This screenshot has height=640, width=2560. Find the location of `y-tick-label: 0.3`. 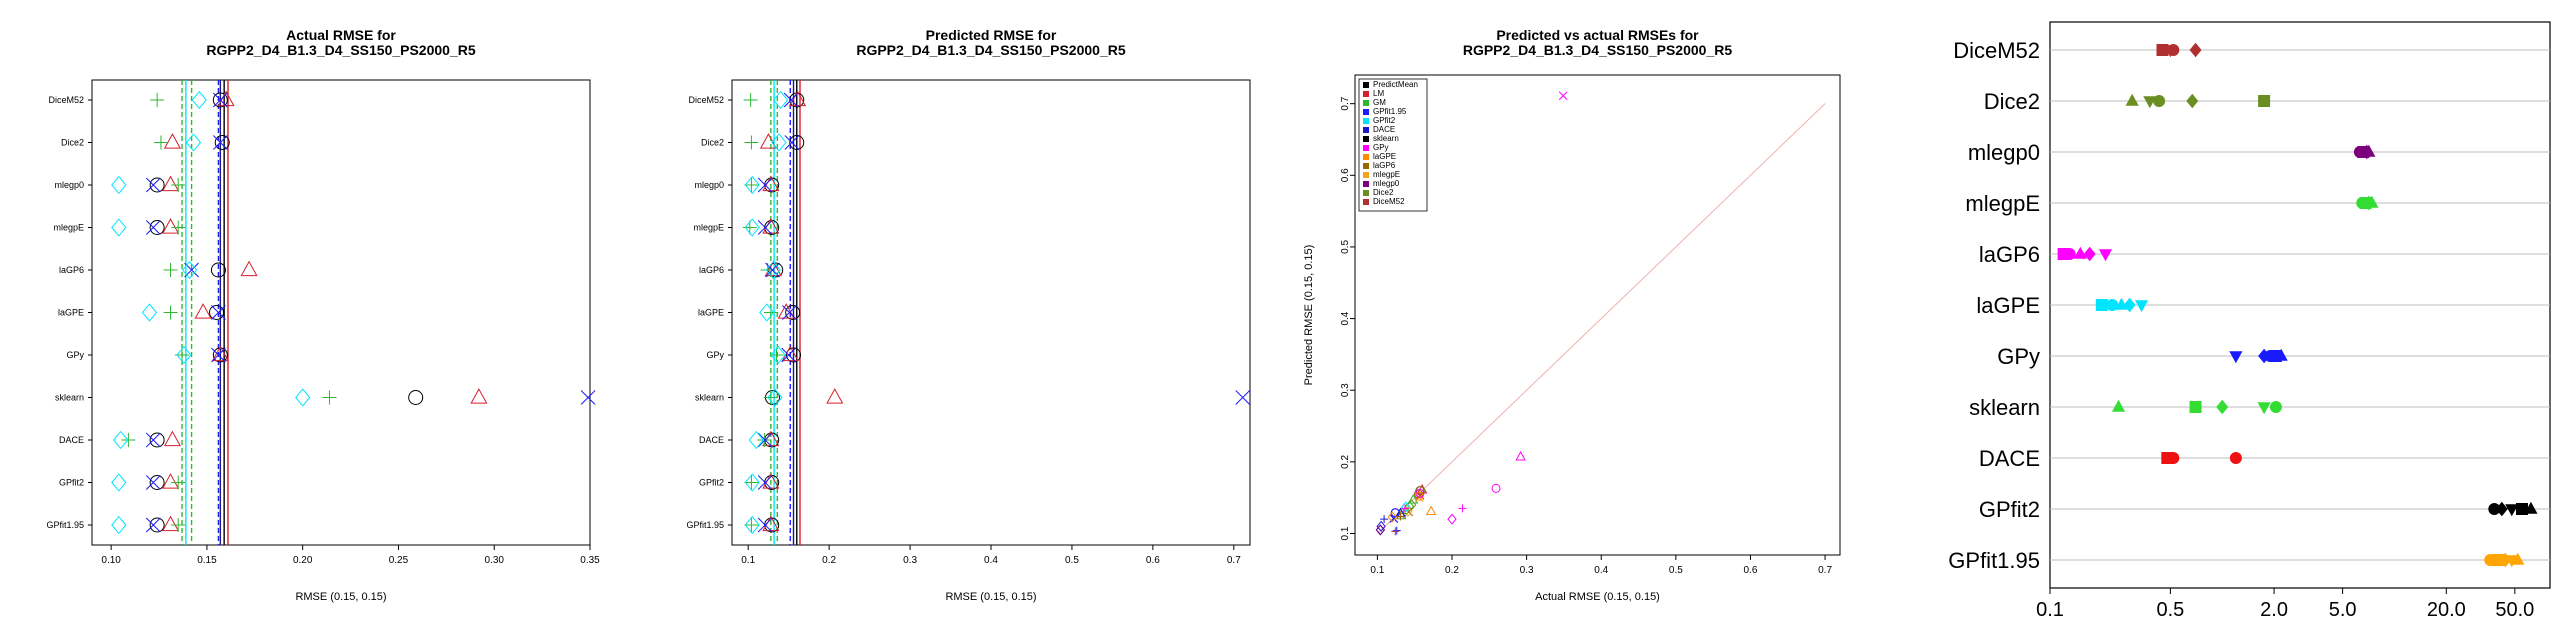

y-tick-label: 0.3 is located at coordinates (1345, 390).